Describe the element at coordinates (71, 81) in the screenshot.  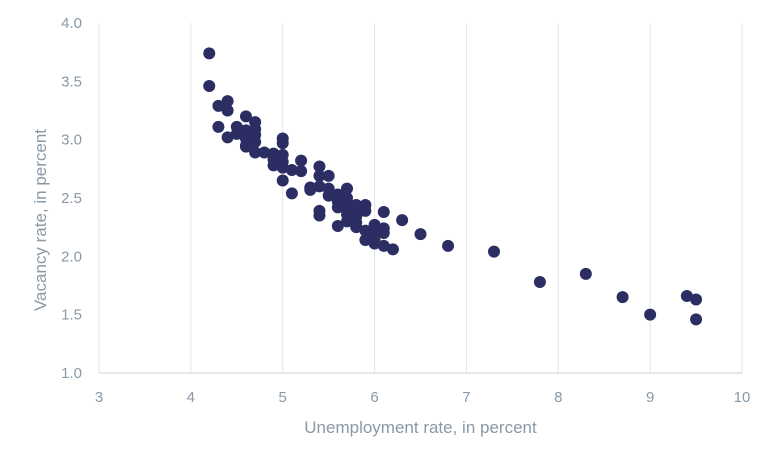
I see `y-tick-label: 3.5` at that location.